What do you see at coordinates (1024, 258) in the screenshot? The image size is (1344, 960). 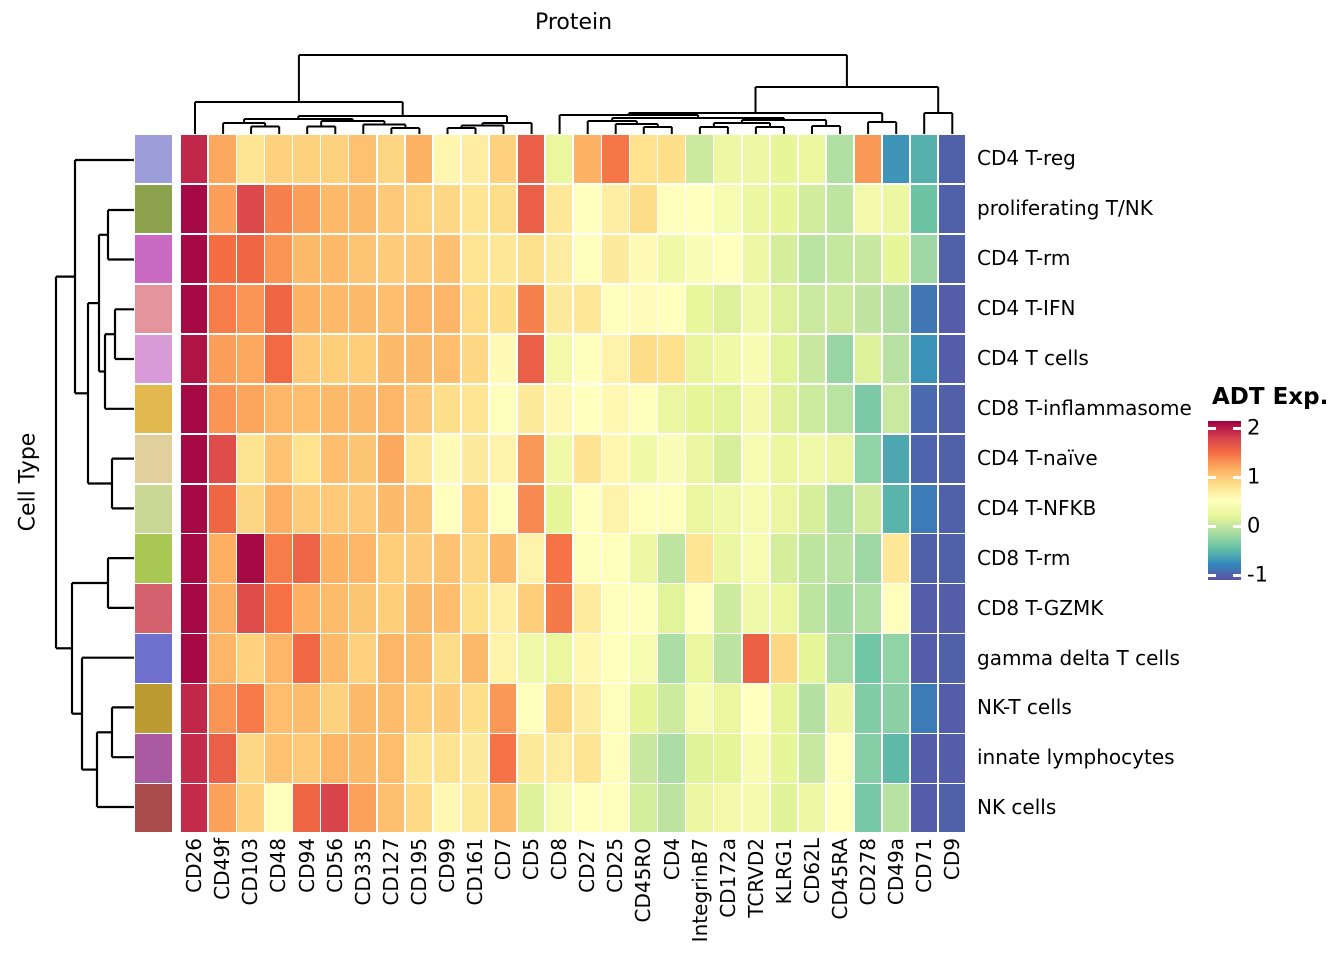 I see `row-label: CD4 T-rm` at bounding box center [1024, 258].